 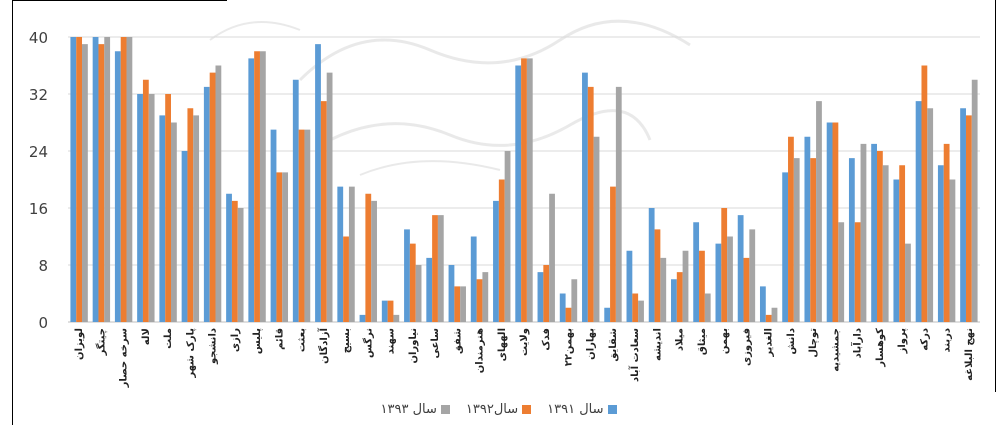 What do you see at coordinates (43, 323) in the screenshot?
I see `y-tick-label: 0` at bounding box center [43, 323].